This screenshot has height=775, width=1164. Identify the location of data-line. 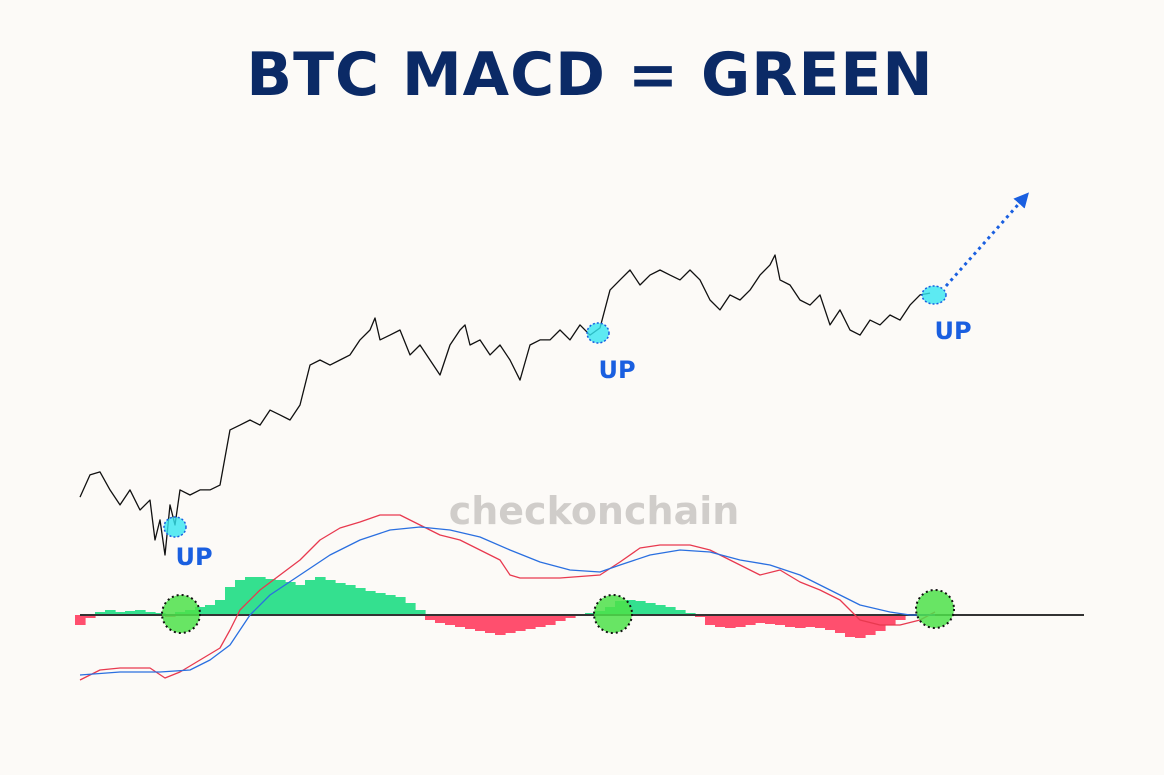
(507, 601).